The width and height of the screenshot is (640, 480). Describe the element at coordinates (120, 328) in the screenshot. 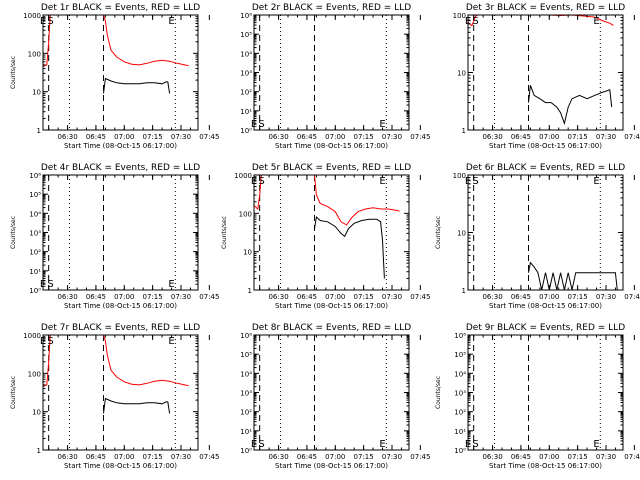

I see `panel-title: Det 7r BLACK = Events, RED = LLD` at that location.